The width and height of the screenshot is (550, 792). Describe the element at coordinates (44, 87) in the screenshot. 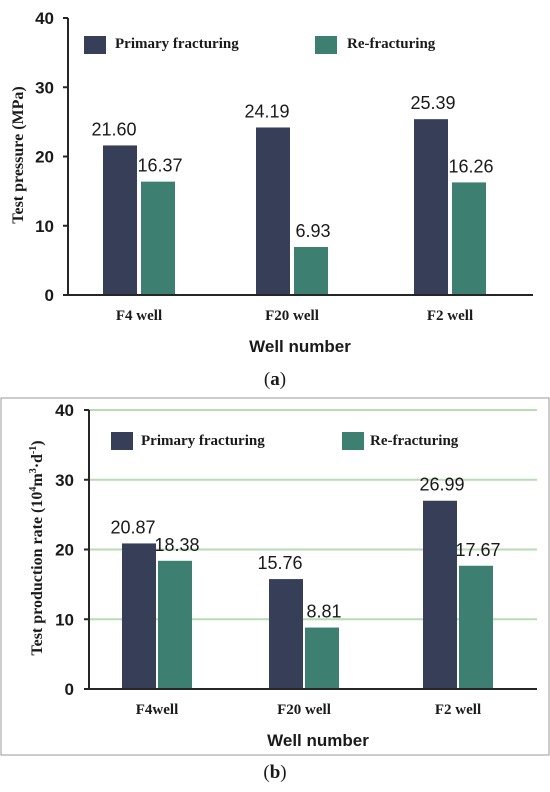

I see `chart-a-y-tick-label: 30` at that location.